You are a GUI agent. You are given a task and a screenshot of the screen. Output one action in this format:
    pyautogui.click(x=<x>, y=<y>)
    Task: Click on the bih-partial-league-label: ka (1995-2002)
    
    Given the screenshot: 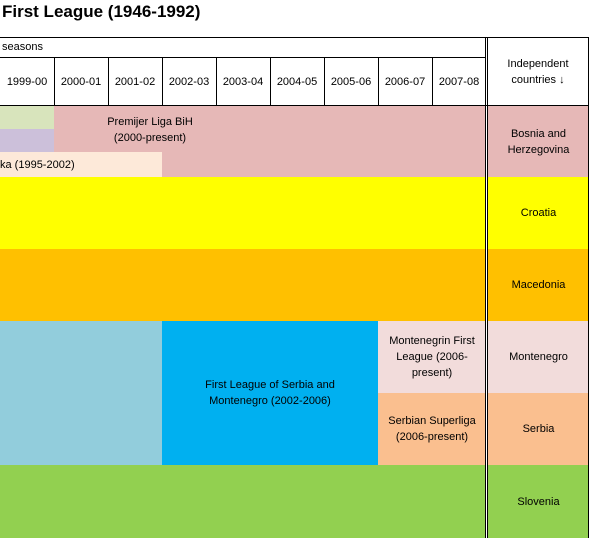 What is the action you would take?
    pyautogui.click(x=37, y=164)
    